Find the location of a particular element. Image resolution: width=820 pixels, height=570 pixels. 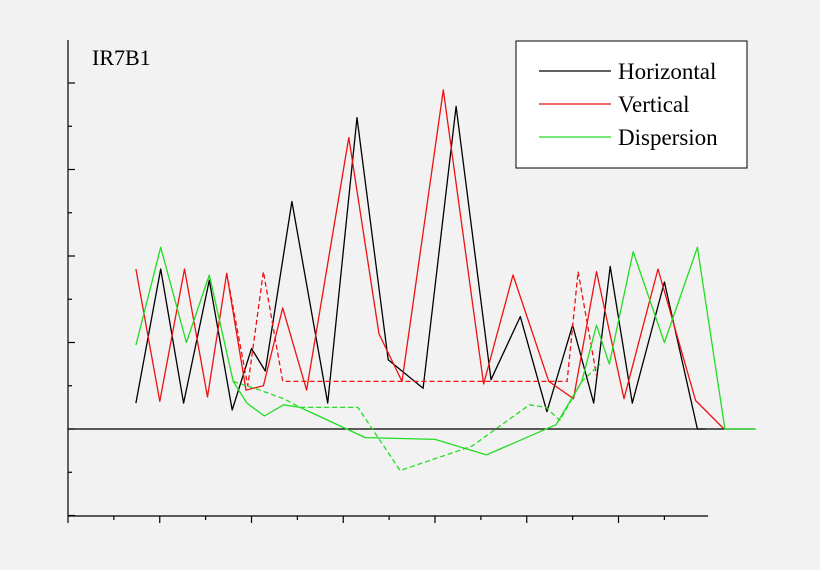

legend-label-vertical: Vertical is located at coordinates (654, 104).